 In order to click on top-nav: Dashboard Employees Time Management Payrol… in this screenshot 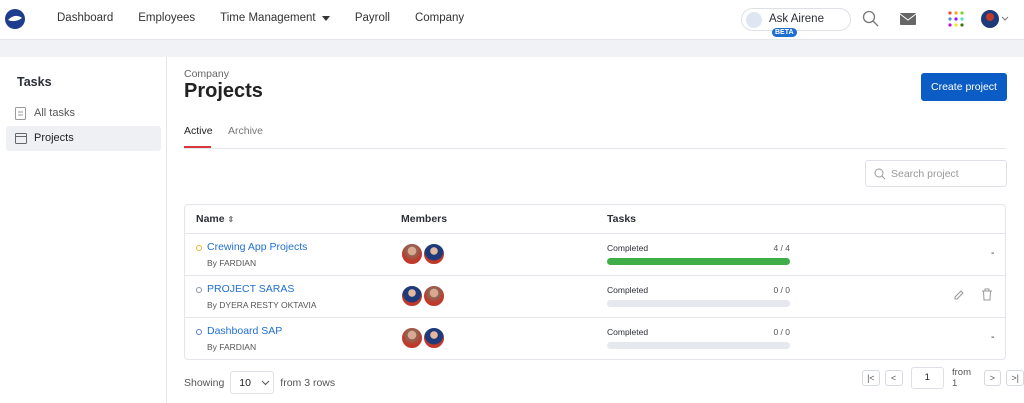, I will do `click(512, 20)`.